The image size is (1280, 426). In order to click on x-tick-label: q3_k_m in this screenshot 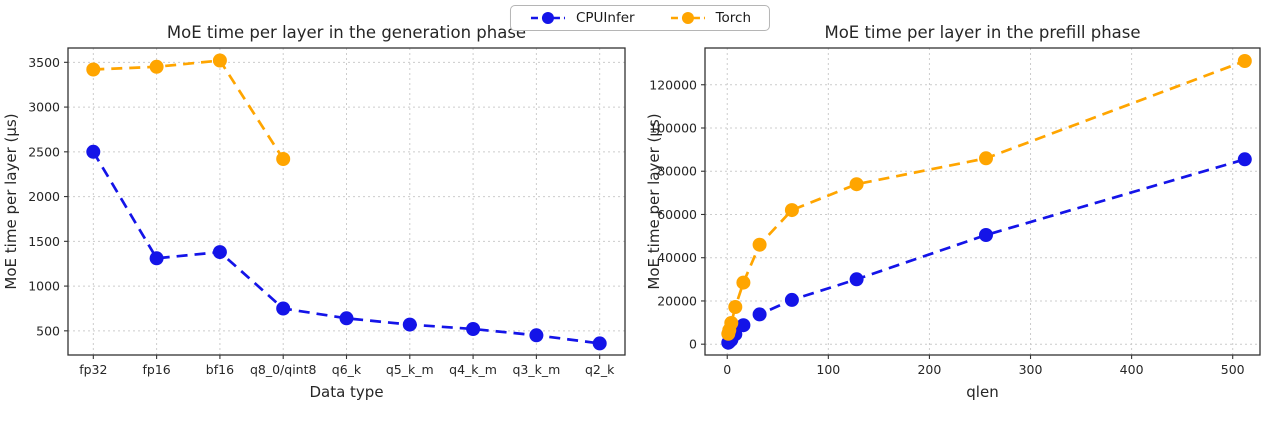, I will do `click(536, 369)`.